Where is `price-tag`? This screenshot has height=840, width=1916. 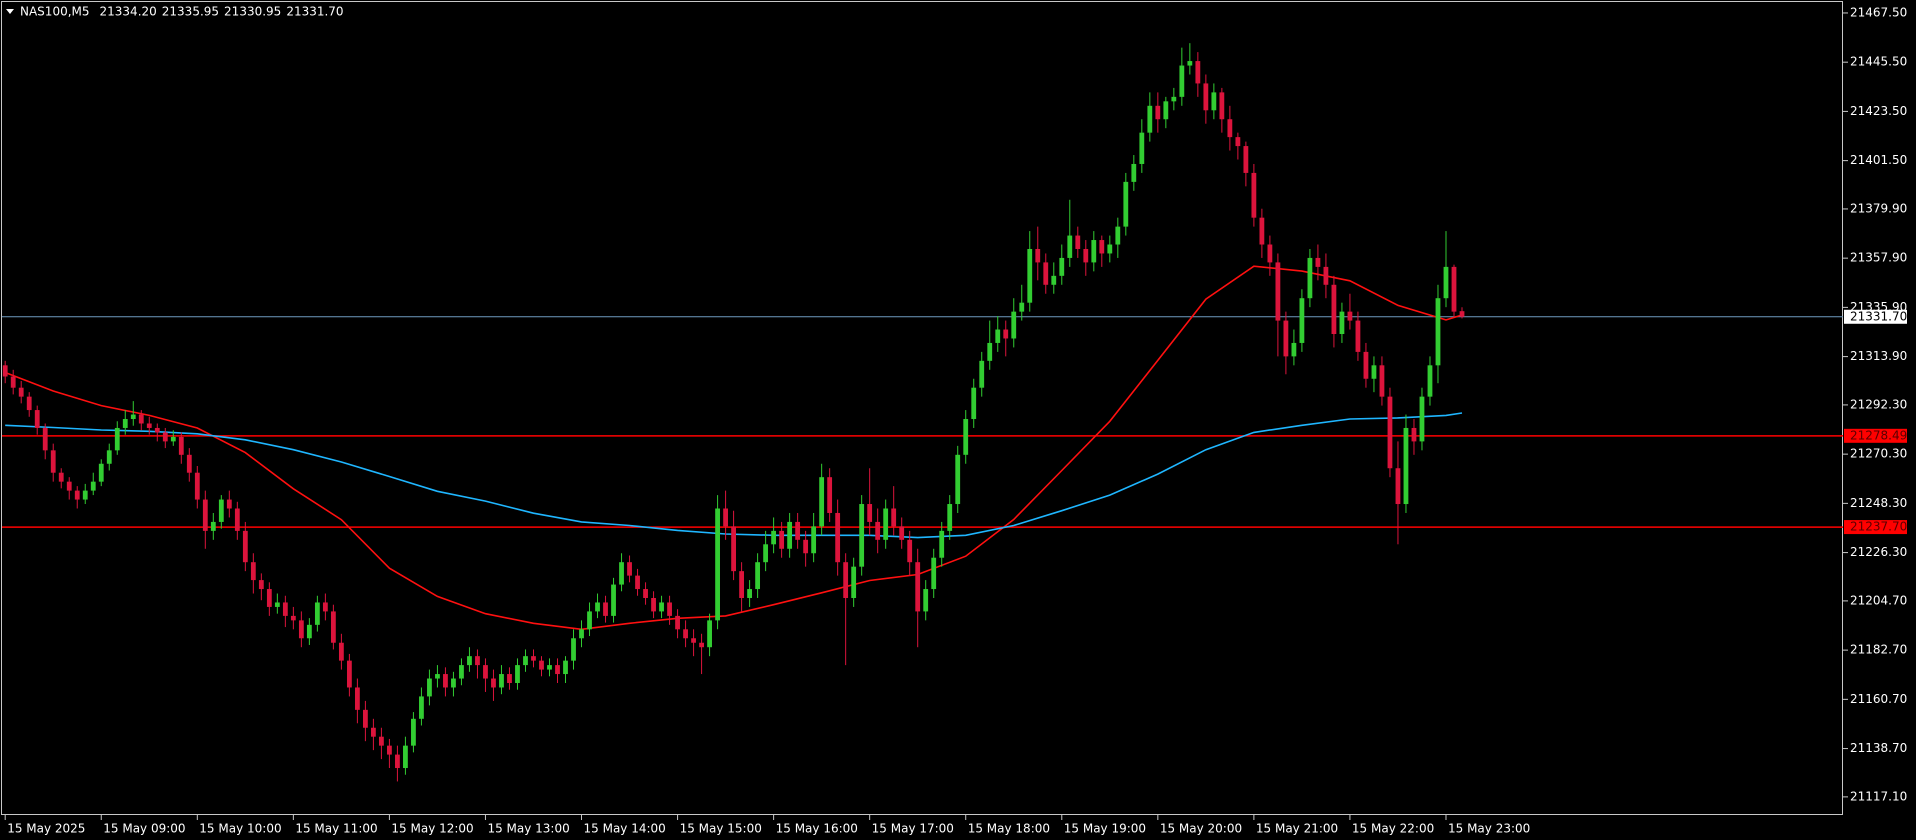
price-tag is located at coordinates (1875, 435).